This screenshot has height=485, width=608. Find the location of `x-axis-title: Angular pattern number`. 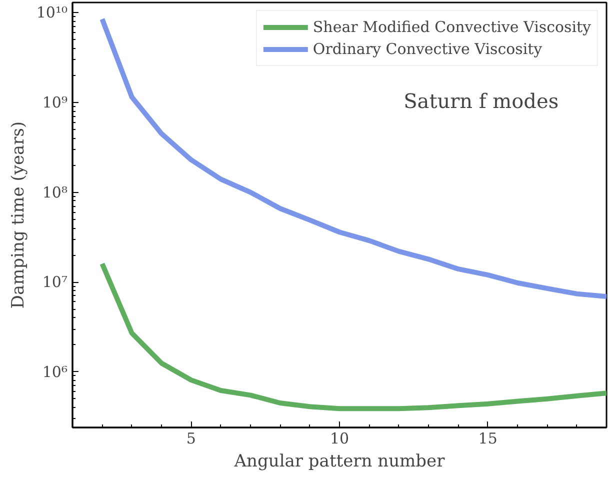

x-axis-title: Angular pattern number is located at coordinates (339, 462).